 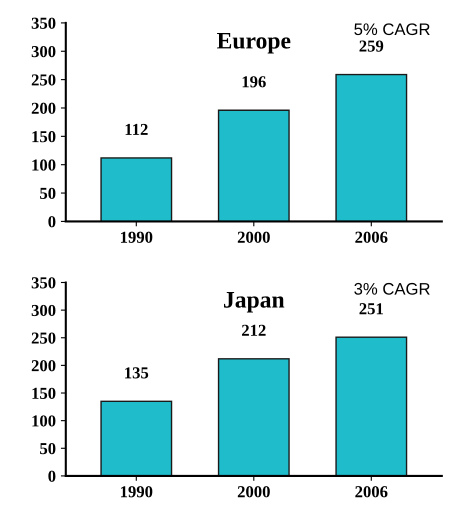 I want to click on annotation: 5% CAGR, so click(x=392, y=29).